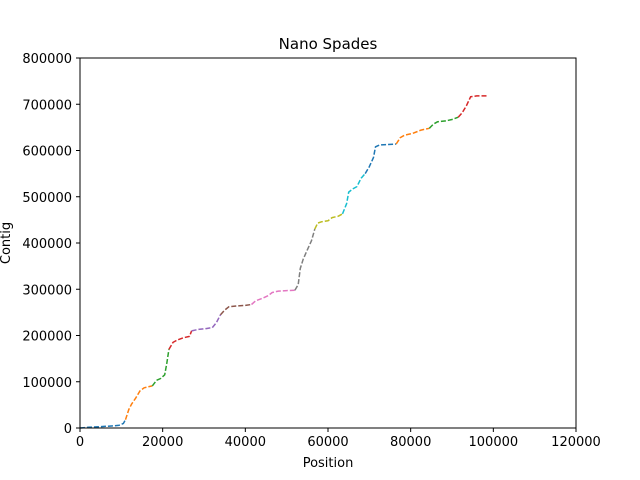  What do you see at coordinates (328, 463) in the screenshot?
I see `x-axis-title: Position` at bounding box center [328, 463].